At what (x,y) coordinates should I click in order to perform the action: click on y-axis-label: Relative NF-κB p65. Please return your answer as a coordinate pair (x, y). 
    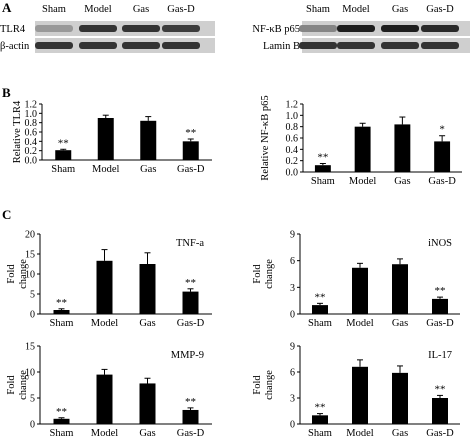
    Looking at the image, I should click on (265, 137).